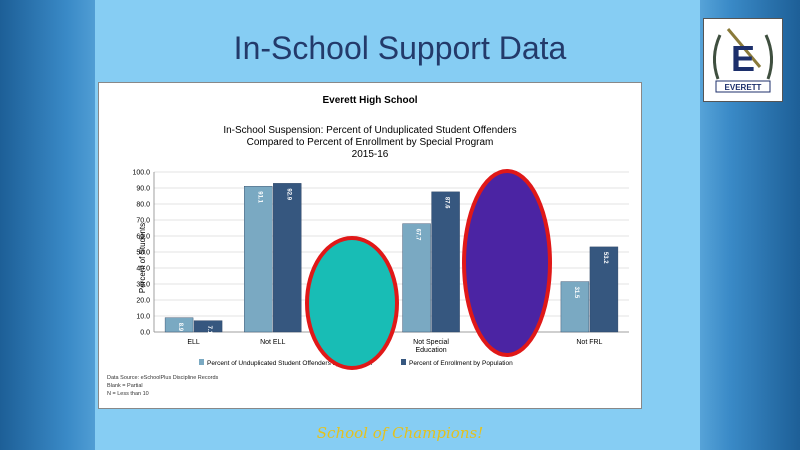 This screenshot has height=450, width=800. I want to click on y-tick-label-1: 10.0, so click(143, 317).